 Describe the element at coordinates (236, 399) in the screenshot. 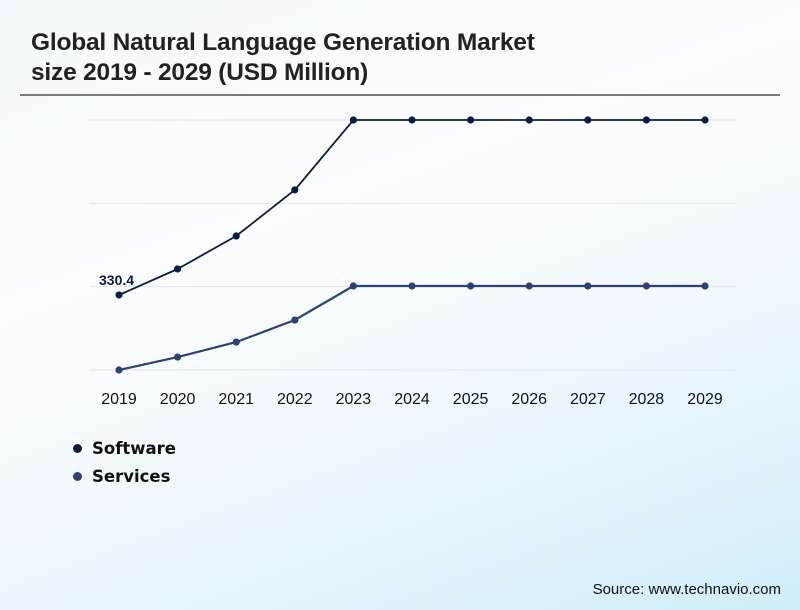

I see `x-tick-label: 2021` at that location.